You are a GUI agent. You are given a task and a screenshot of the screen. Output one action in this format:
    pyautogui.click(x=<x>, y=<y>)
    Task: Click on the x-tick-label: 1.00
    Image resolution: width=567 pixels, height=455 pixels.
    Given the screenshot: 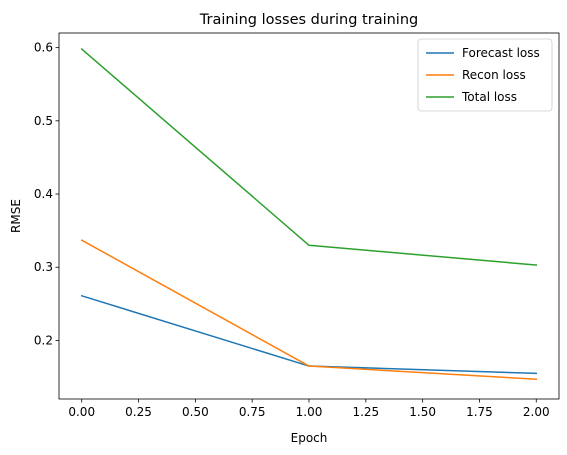 What is the action you would take?
    pyautogui.click(x=309, y=412)
    